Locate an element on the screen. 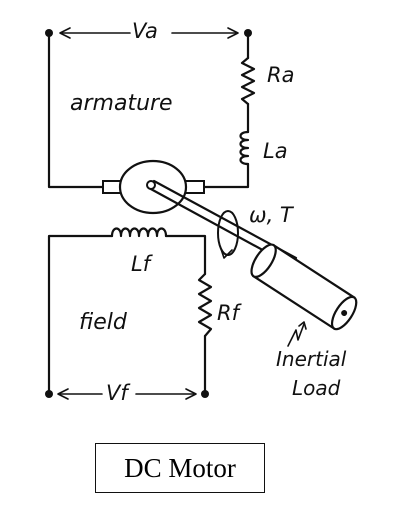 The width and height of the screenshot is (400, 512). la-label: La is located at coordinates (275, 151).